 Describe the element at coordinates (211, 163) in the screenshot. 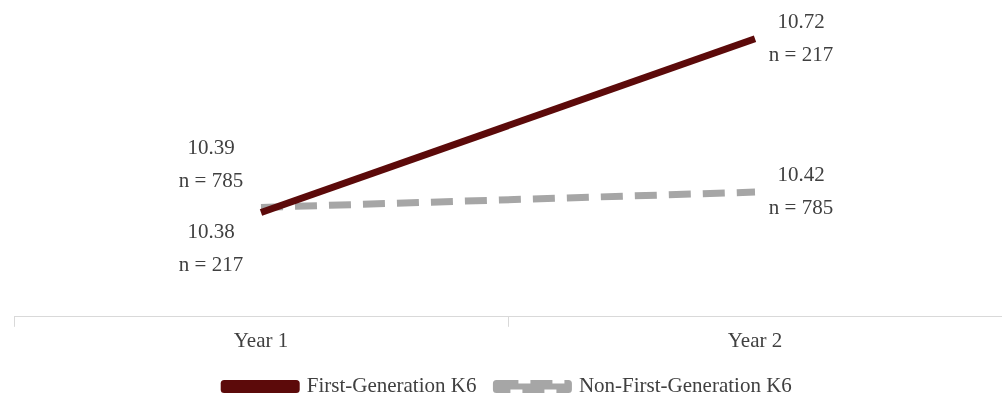

I see `data-label: 10.39 n = 785` at that location.